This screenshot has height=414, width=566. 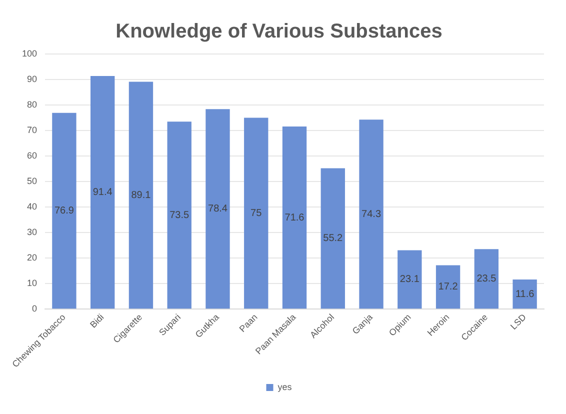 I want to click on y-tick-label: 10, so click(x=32, y=283).